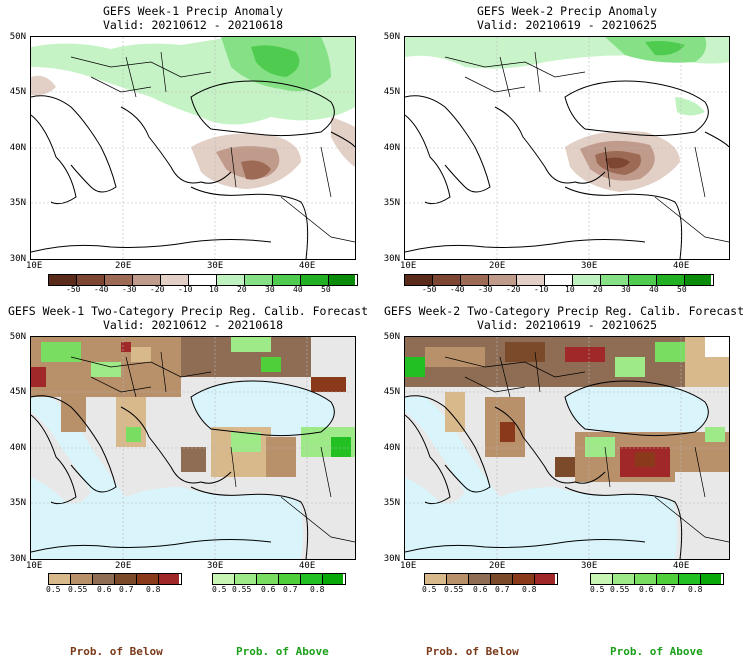 This screenshot has width=752, height=662. Describe the element at coordinates (307, 566) in the screenshot. I see `p3-lon-40: 40E` at that location.